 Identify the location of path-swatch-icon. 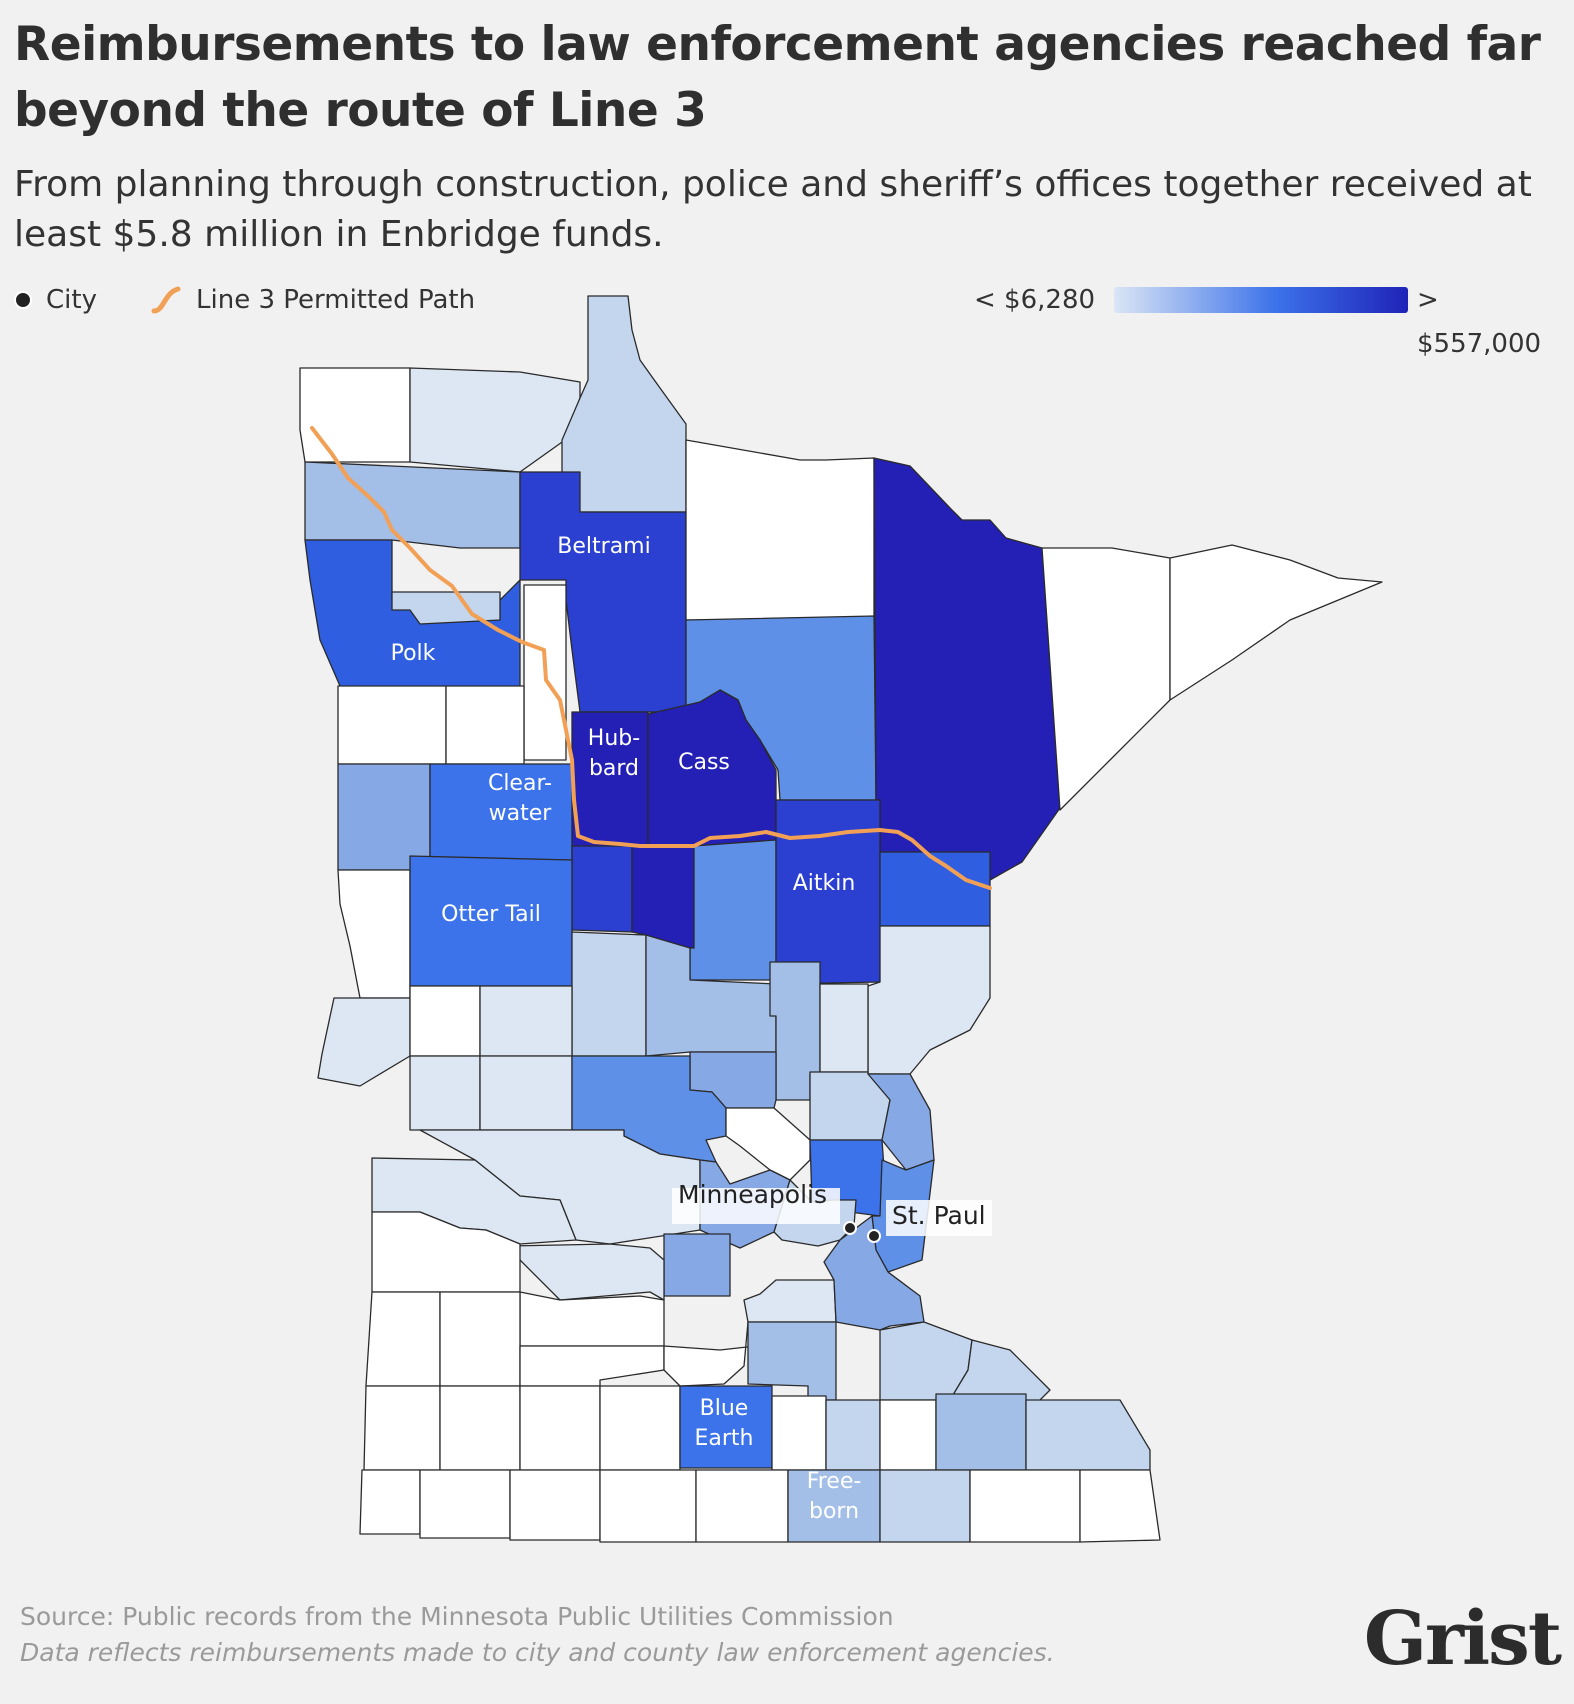
(166, 300).